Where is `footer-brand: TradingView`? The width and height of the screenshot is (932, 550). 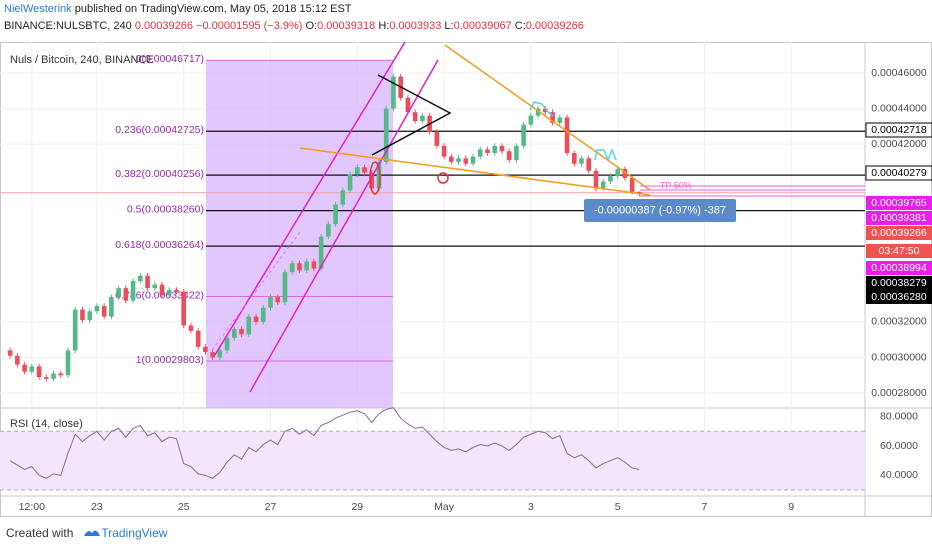 footer-brand: TradingView is located at coordinates (134, 533).